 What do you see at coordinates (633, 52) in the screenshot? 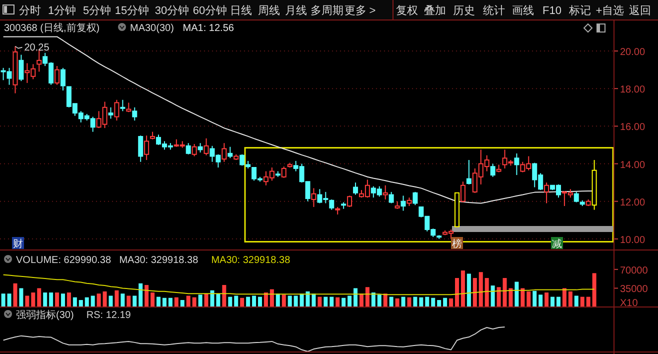
I see `y-tick-label: 20.00` at bounding box center [633, 52].